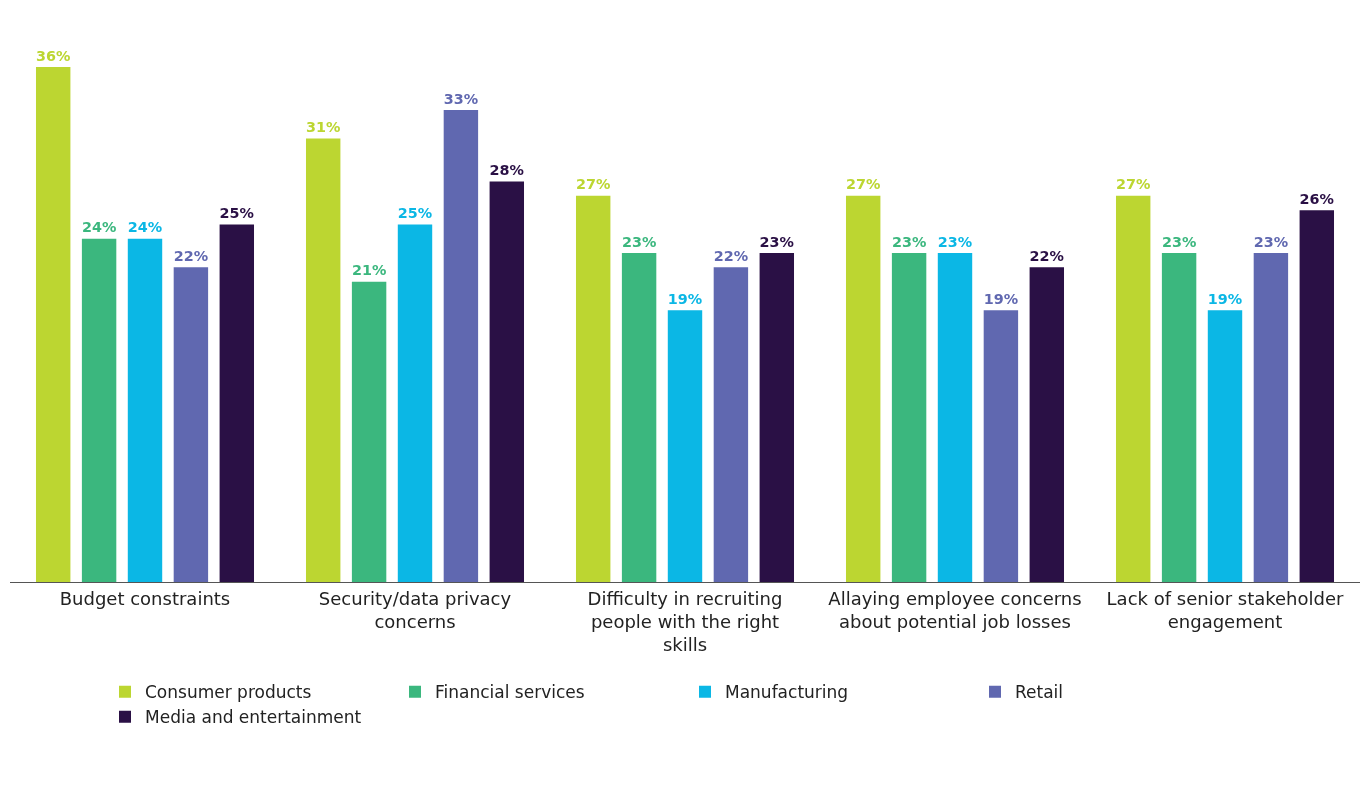  Describe the element at coordinates (506, 170) in the screenshot. I see `data-label: 28%` at that location.